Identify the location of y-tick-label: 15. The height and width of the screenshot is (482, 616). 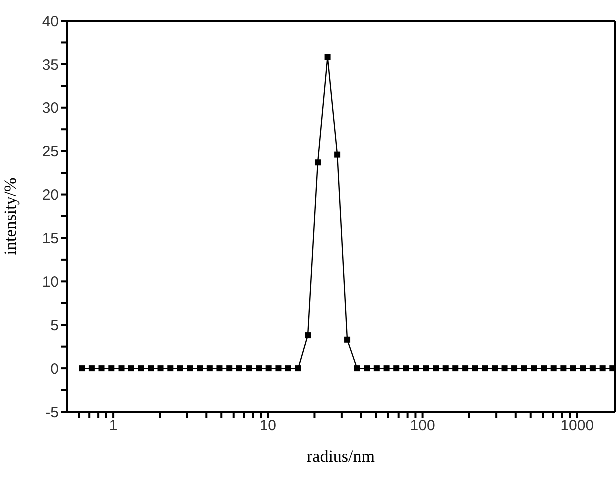
(50, 239).